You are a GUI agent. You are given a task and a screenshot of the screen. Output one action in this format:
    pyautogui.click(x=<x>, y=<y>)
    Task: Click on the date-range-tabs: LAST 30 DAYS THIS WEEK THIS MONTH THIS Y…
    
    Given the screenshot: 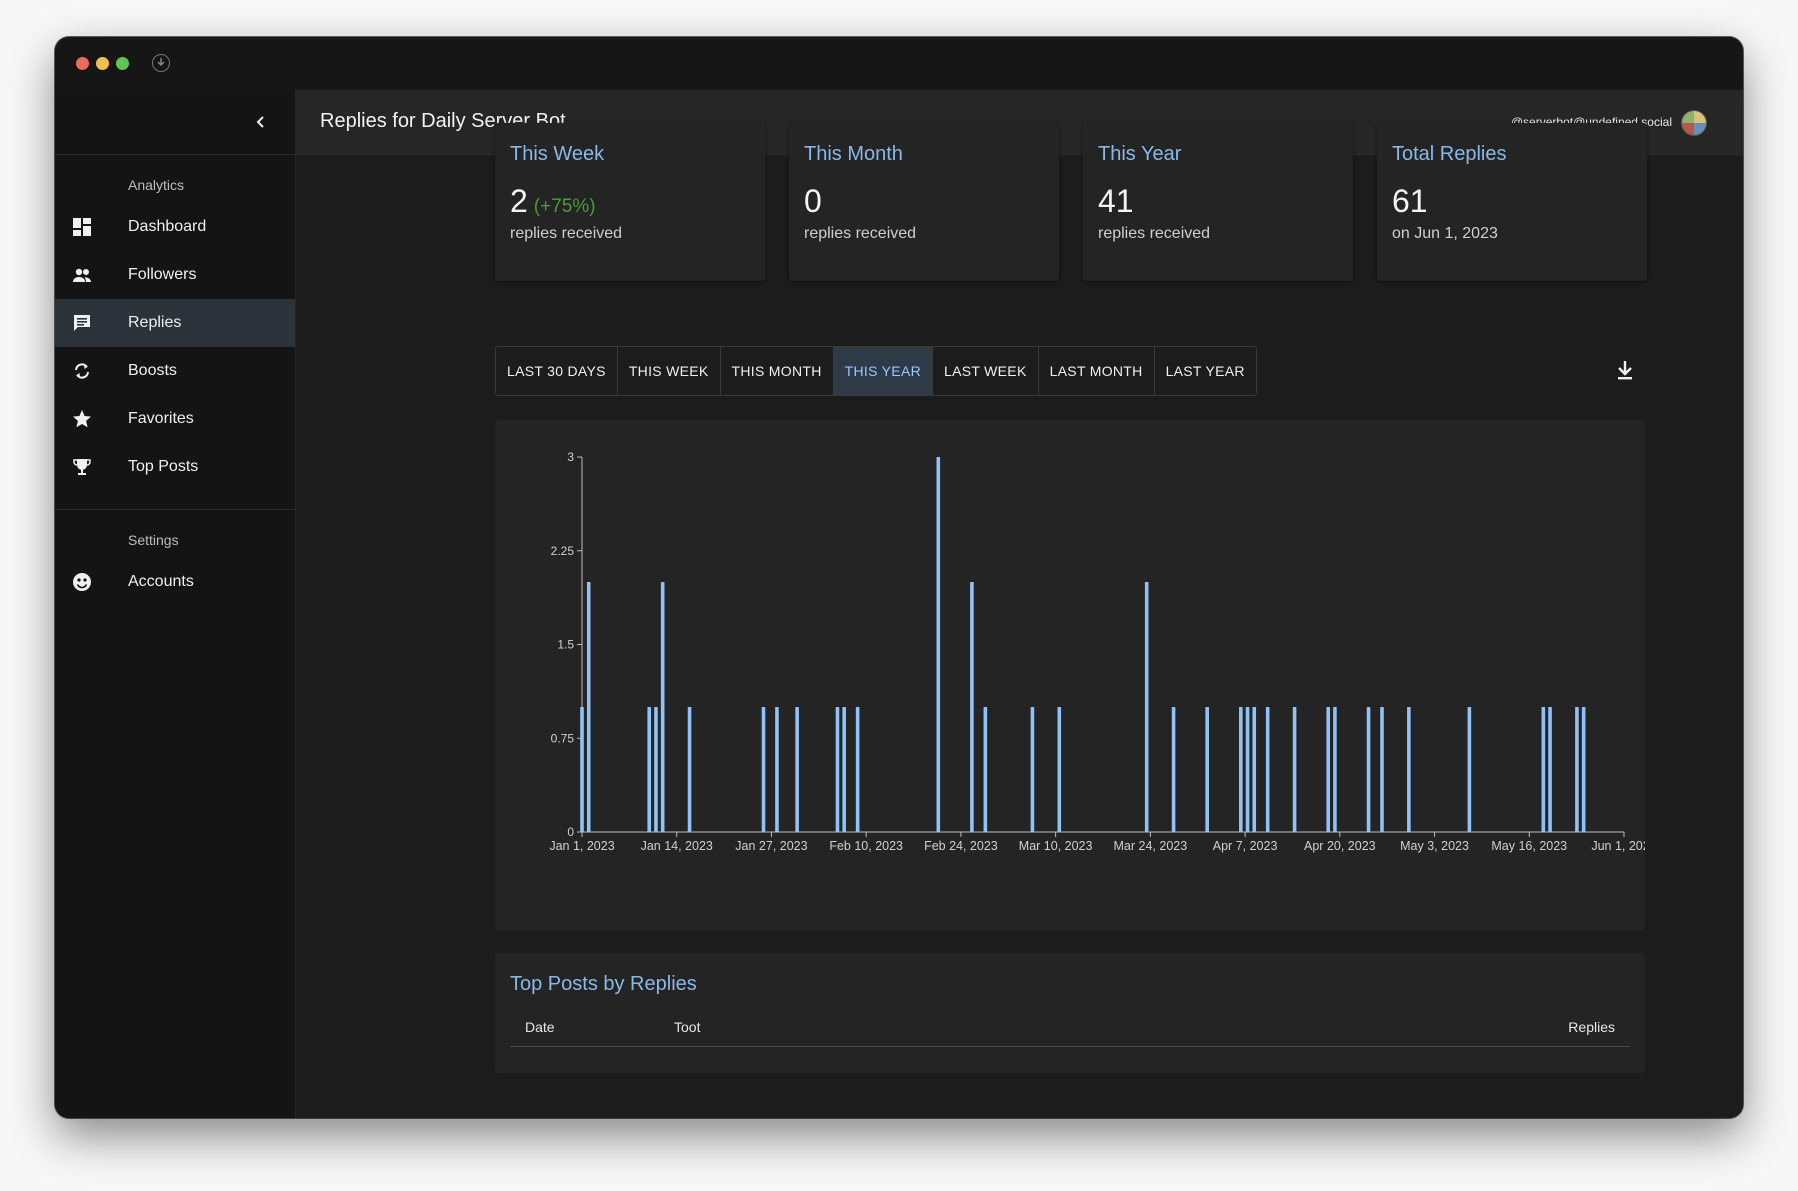 What is the action you would take?
    pyautogui.click(x=876, y=371)
    